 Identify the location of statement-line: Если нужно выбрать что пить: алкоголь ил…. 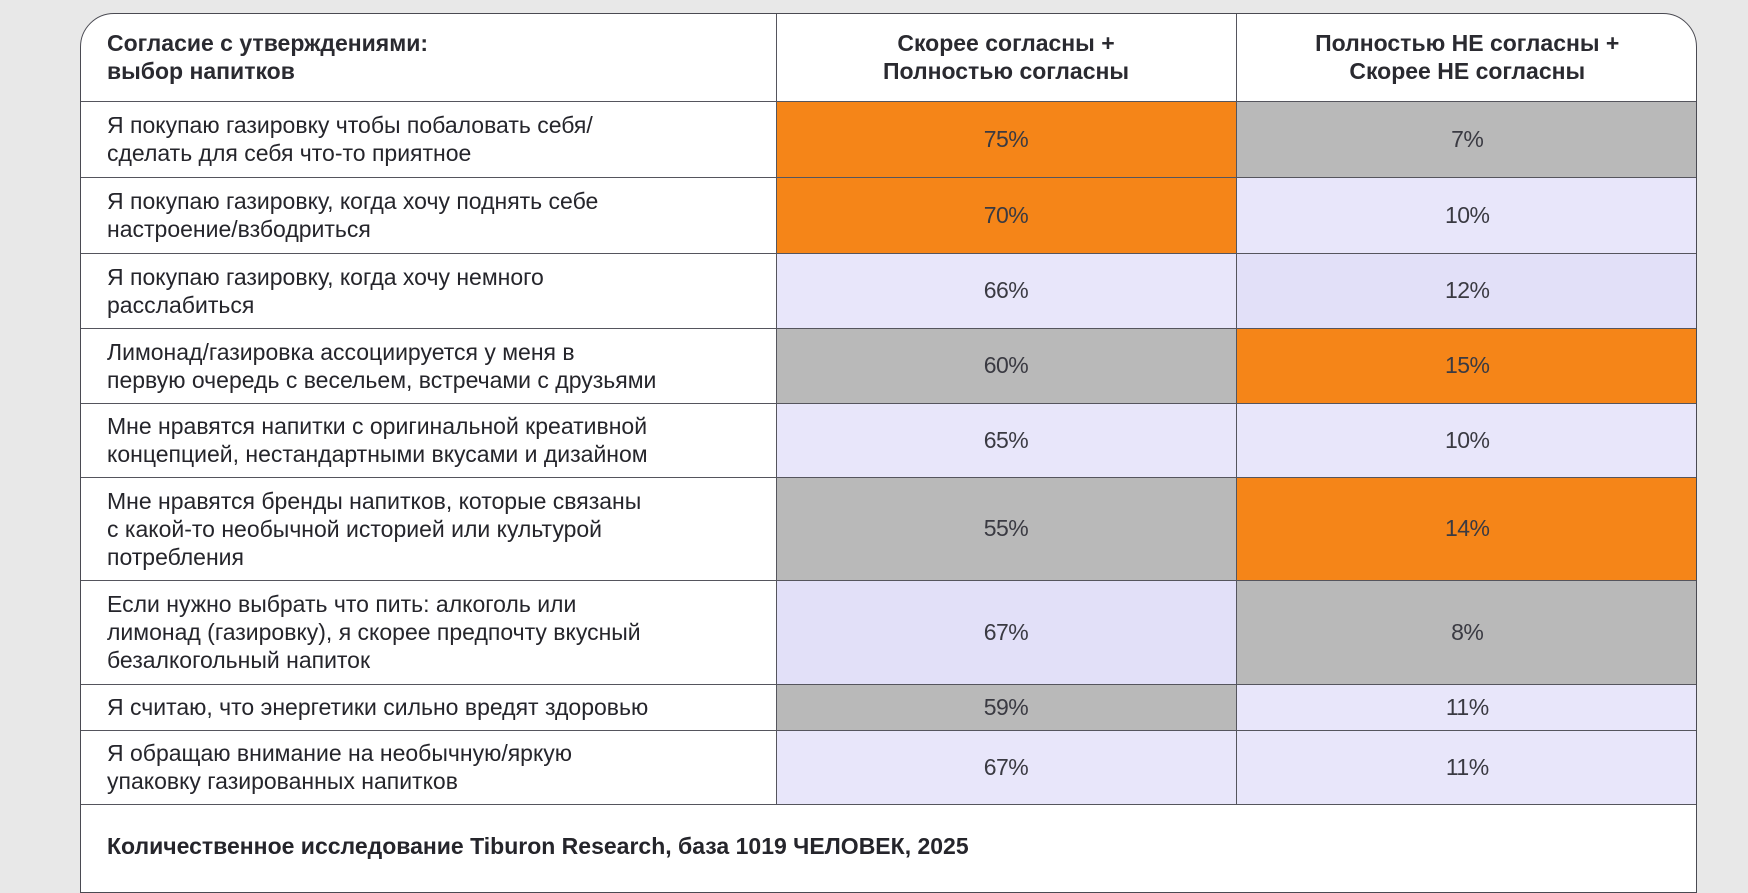
(342, 604).